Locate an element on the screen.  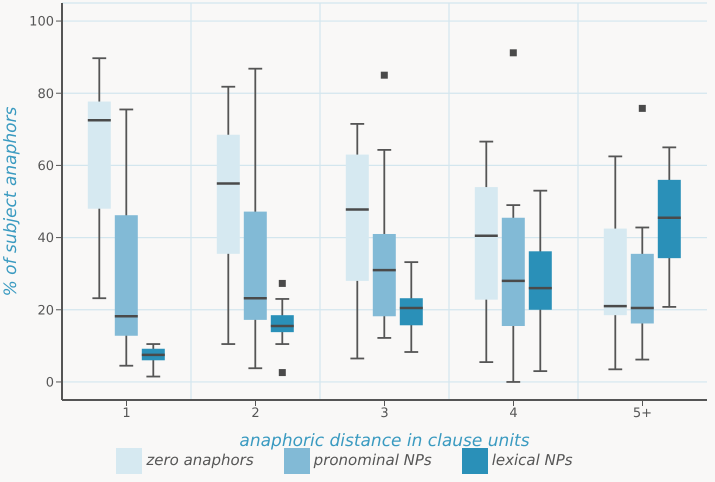
y-tick-label: 60 is located at coordinates (45, 166).